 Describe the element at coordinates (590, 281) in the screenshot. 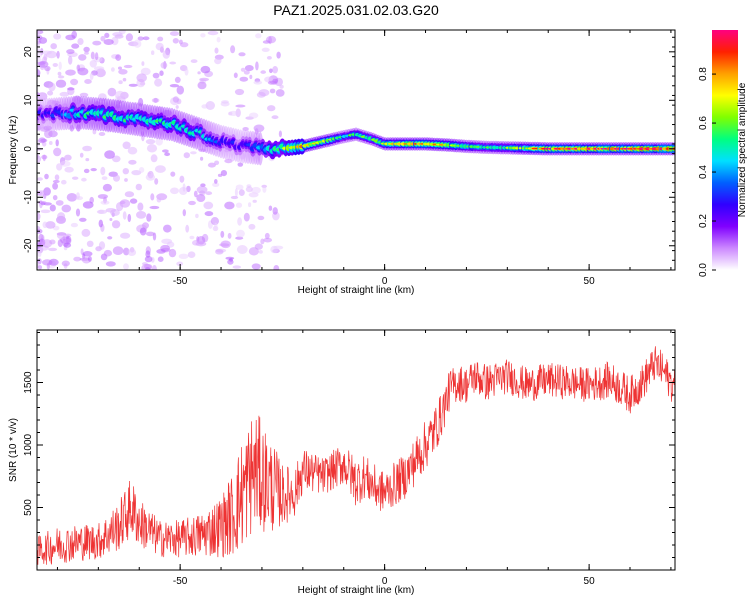

I see `spectrogram-x-tick-label: 50` at that location.